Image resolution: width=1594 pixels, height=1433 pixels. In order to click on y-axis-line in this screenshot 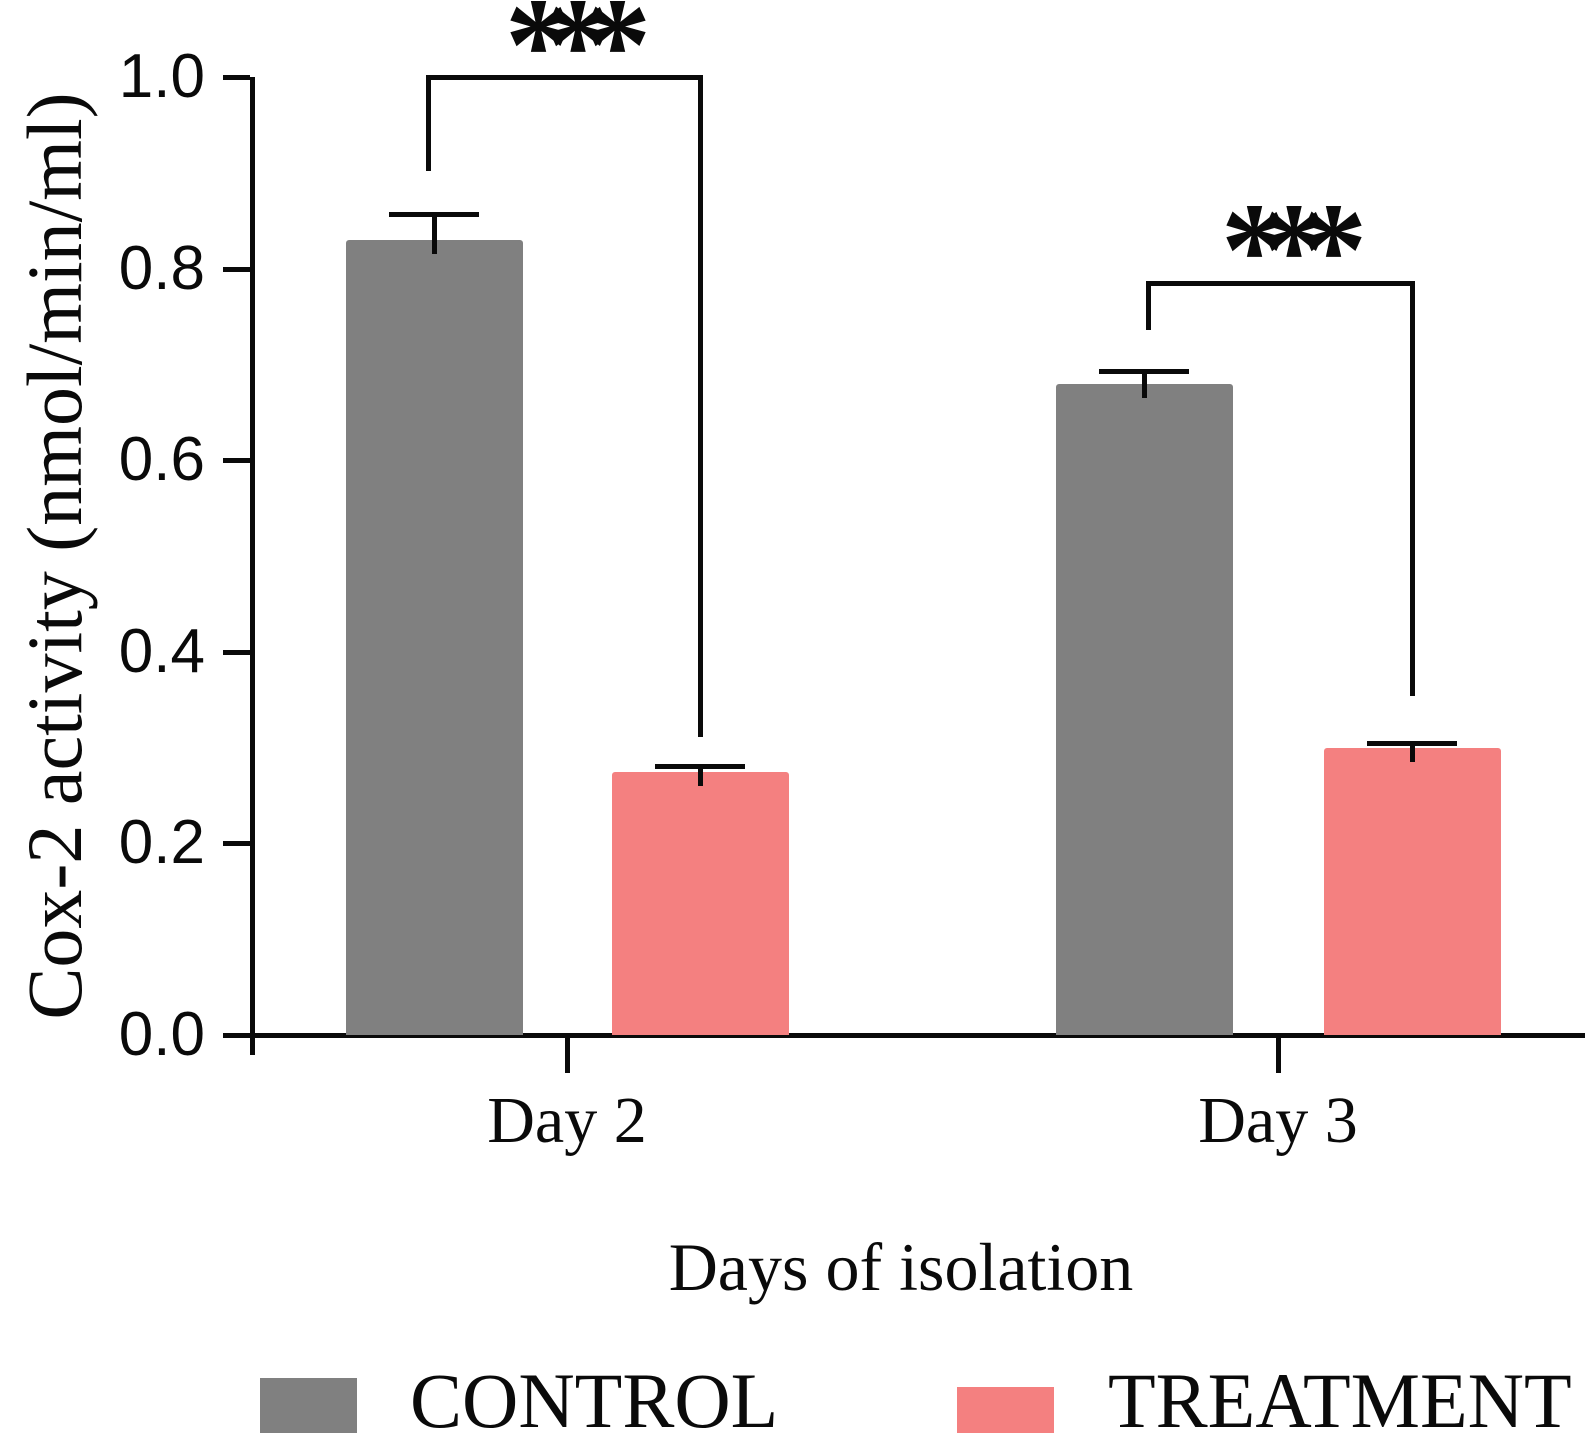, I will do `click(252, 566)`.